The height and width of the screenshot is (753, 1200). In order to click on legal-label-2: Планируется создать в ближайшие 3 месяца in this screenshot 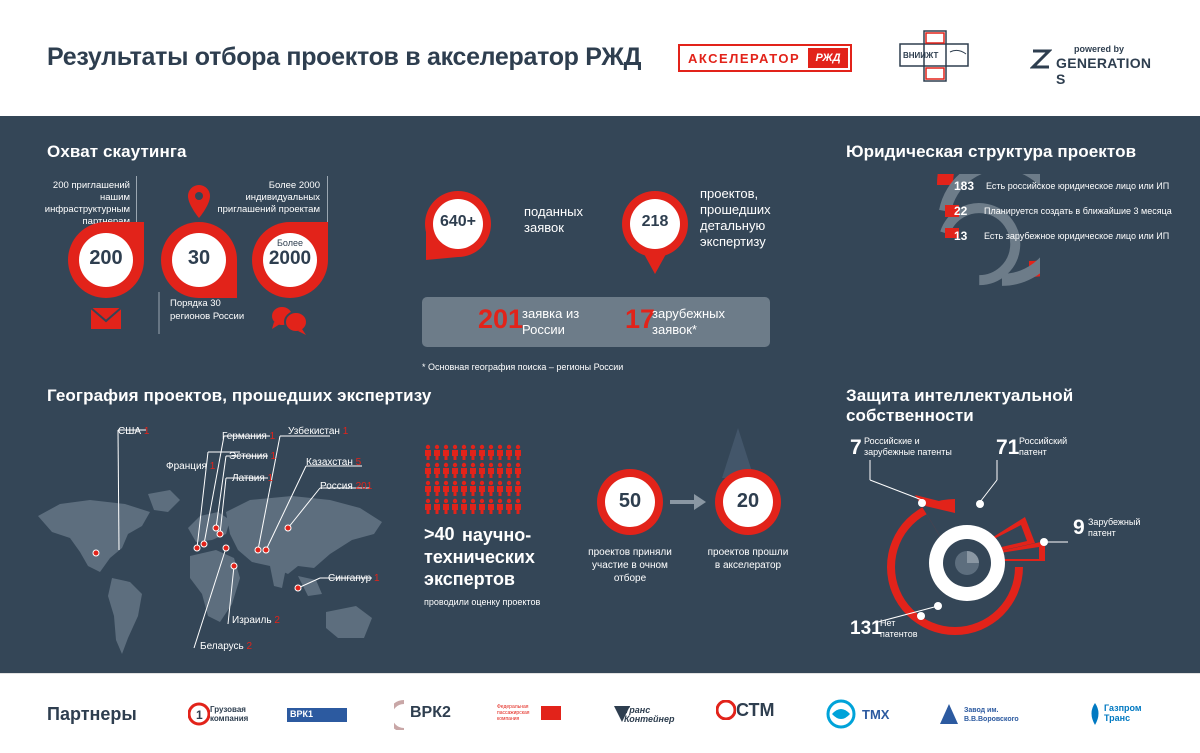, I will do `click(1078, 211)`.